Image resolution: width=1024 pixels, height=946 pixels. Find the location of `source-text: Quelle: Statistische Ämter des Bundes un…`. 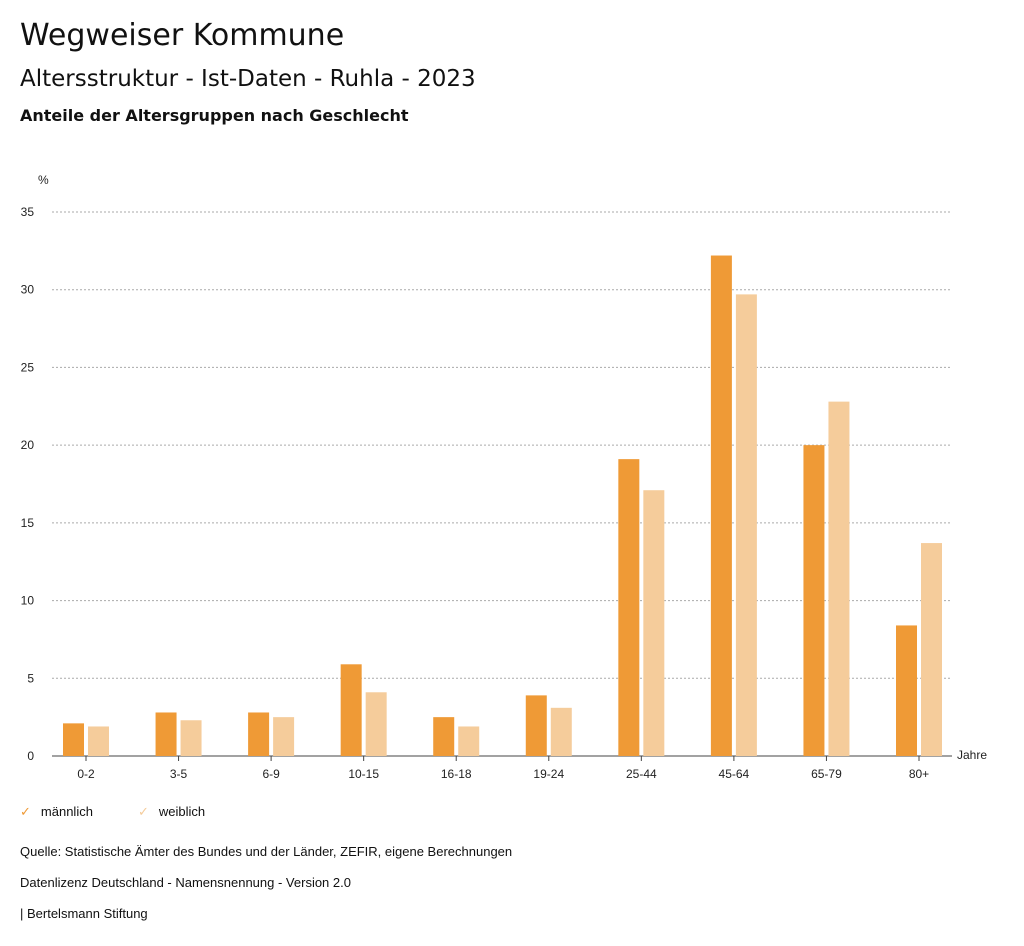

source-text: Quelle: Statistische Ämter des Bundes un… is located at coordinates (266, 851).